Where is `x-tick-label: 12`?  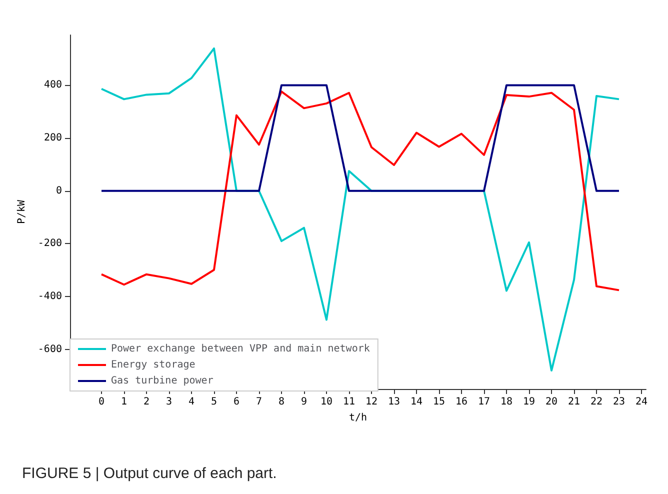
x-tick-label: 12 is located at coordinates (371, 402).